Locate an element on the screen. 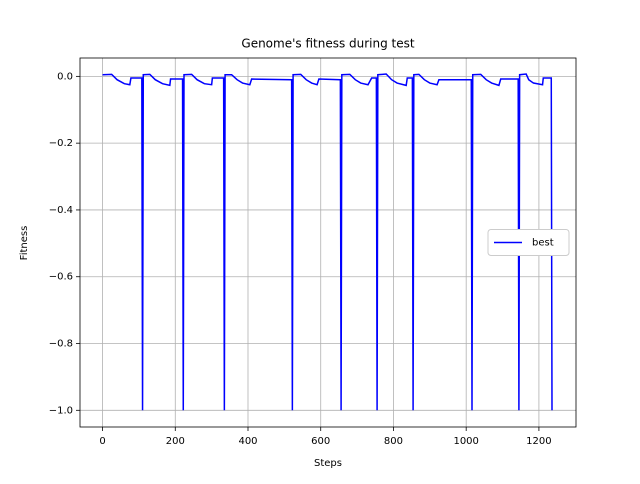 The height and width of the screenshot is (484, 640). y-tick-label: −0.2 is located at coordinates (61, 143).